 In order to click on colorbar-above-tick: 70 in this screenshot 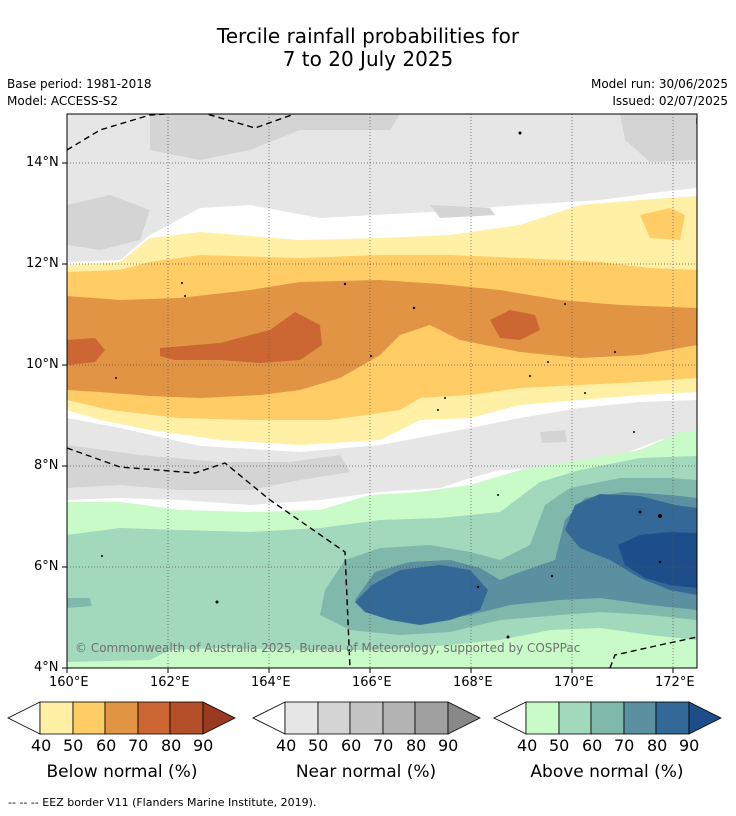, I will do `click(624, 745)`.